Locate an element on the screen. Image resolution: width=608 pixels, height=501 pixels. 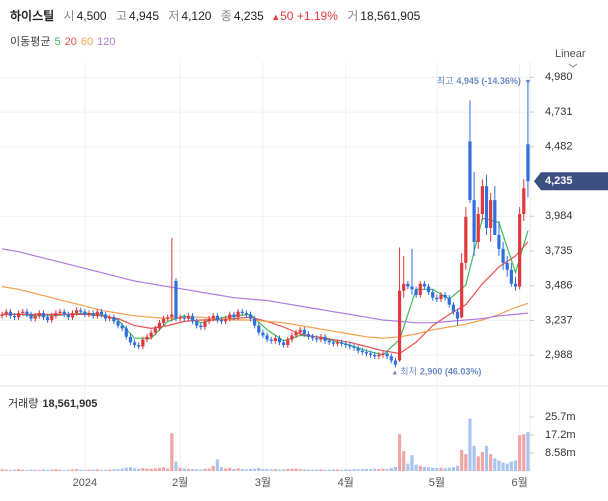
legend-entry: 5 is located at coordinates (57, 42).